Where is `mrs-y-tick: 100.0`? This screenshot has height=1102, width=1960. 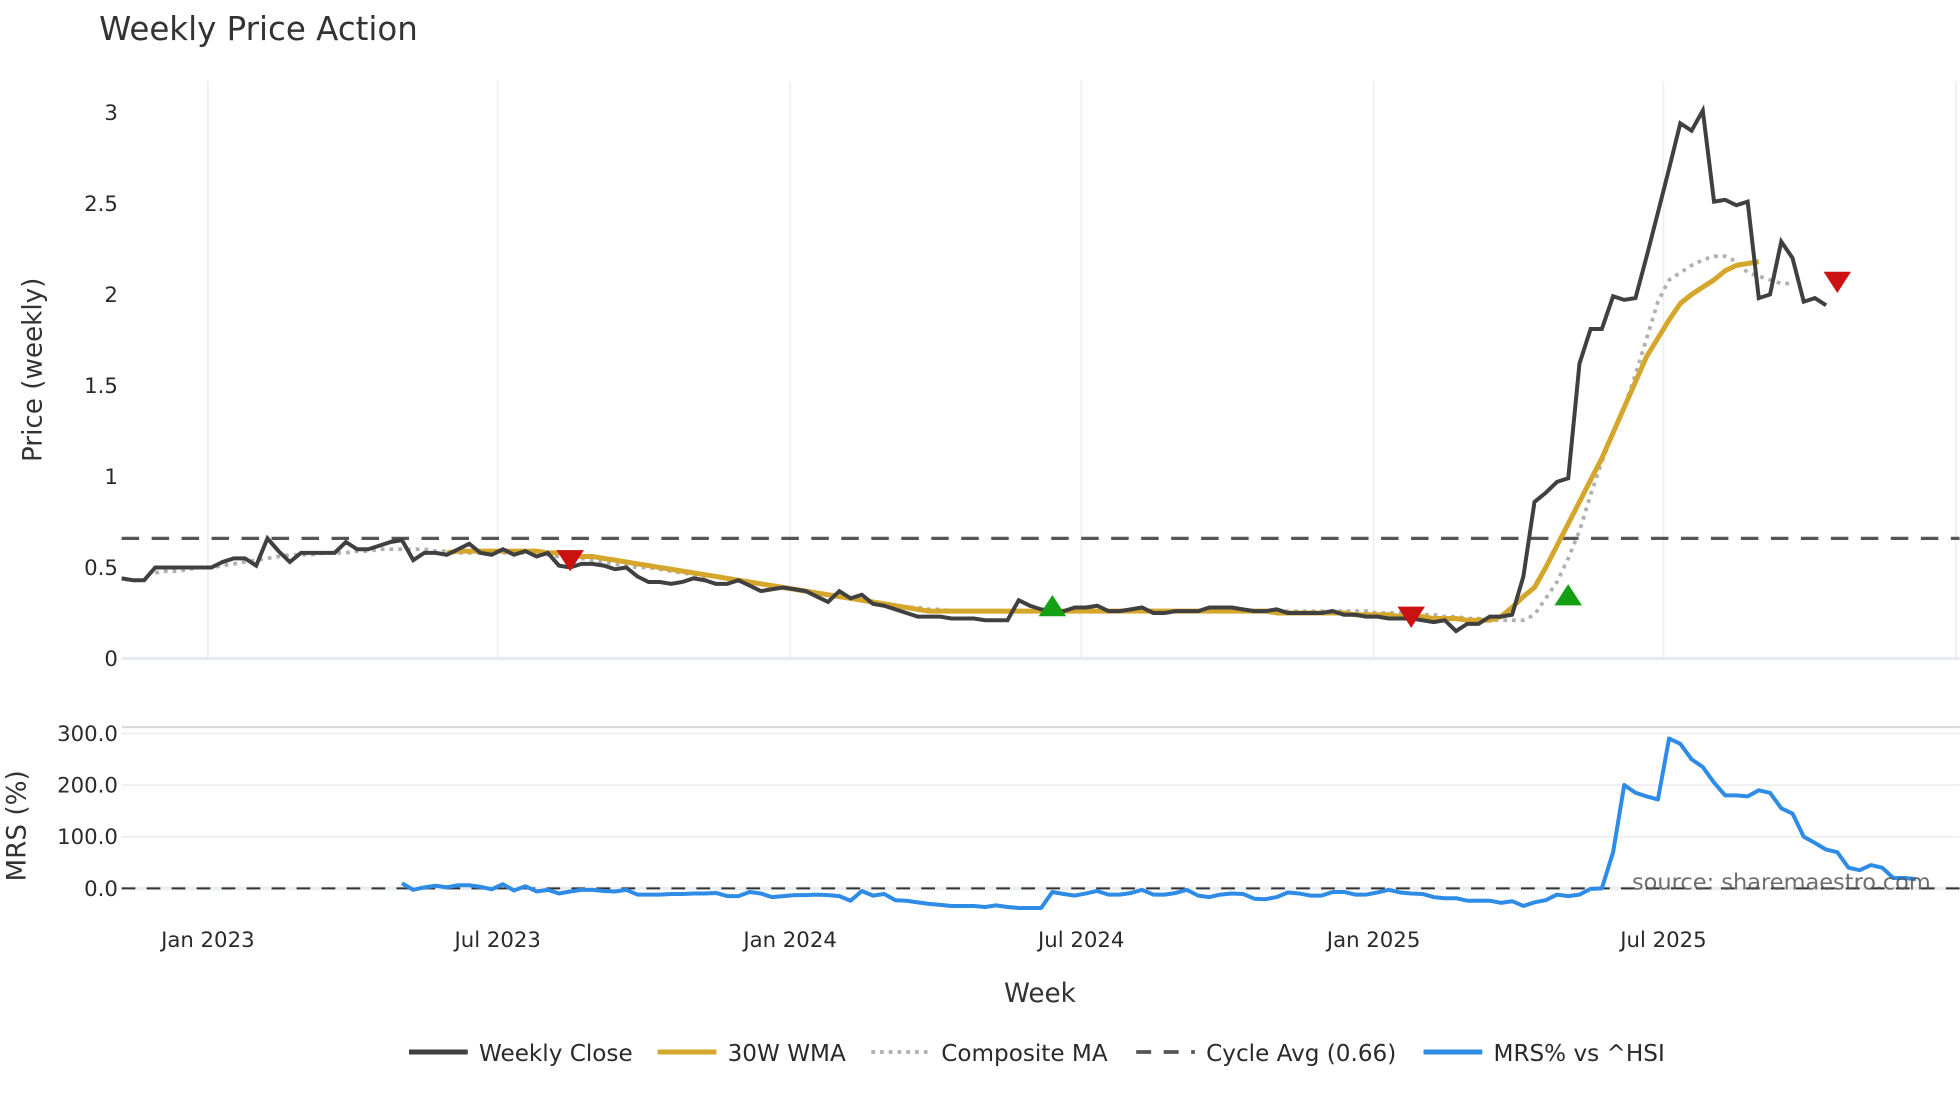 mrs-y-tick: 100.0 is located at coordinates (87, 837).